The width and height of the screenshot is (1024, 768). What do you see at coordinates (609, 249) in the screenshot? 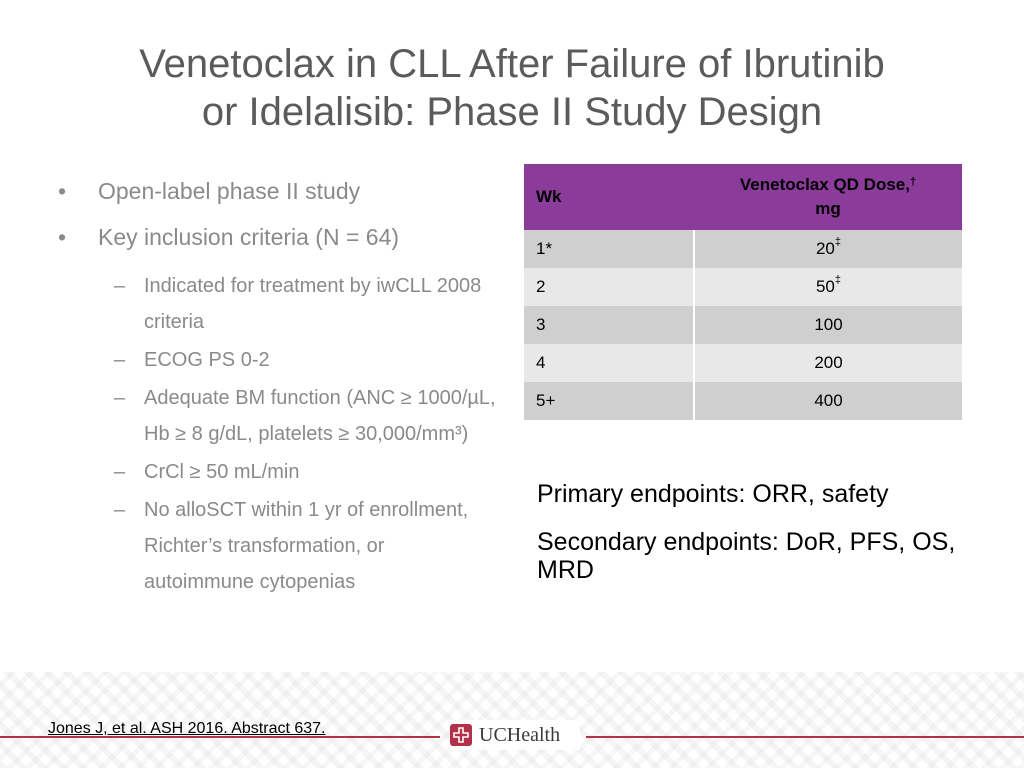
I see `cell-week: 1*` at bounding box center [609, 249].